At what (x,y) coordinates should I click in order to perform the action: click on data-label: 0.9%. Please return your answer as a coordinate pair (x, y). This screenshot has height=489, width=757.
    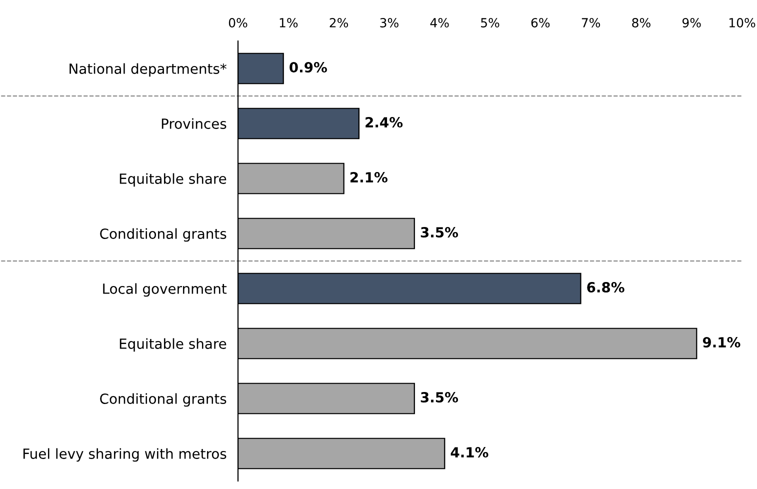
    Looking at the image, I should click on (308, 67).